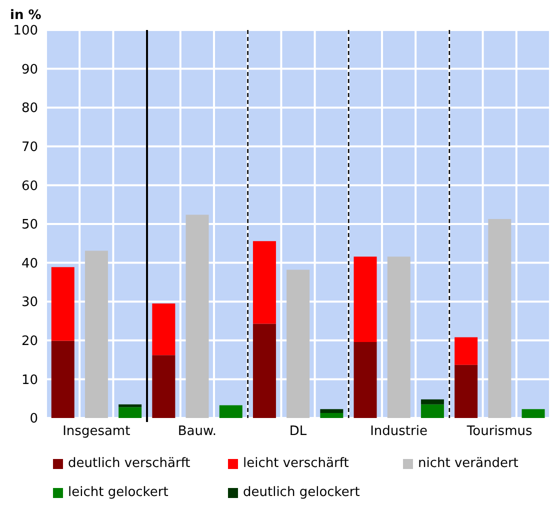 This screenshot has height=523, width=552. Describe the element at coordinates (26, 15) in the screenshot. I see `y-axis-title: in %` at that location.